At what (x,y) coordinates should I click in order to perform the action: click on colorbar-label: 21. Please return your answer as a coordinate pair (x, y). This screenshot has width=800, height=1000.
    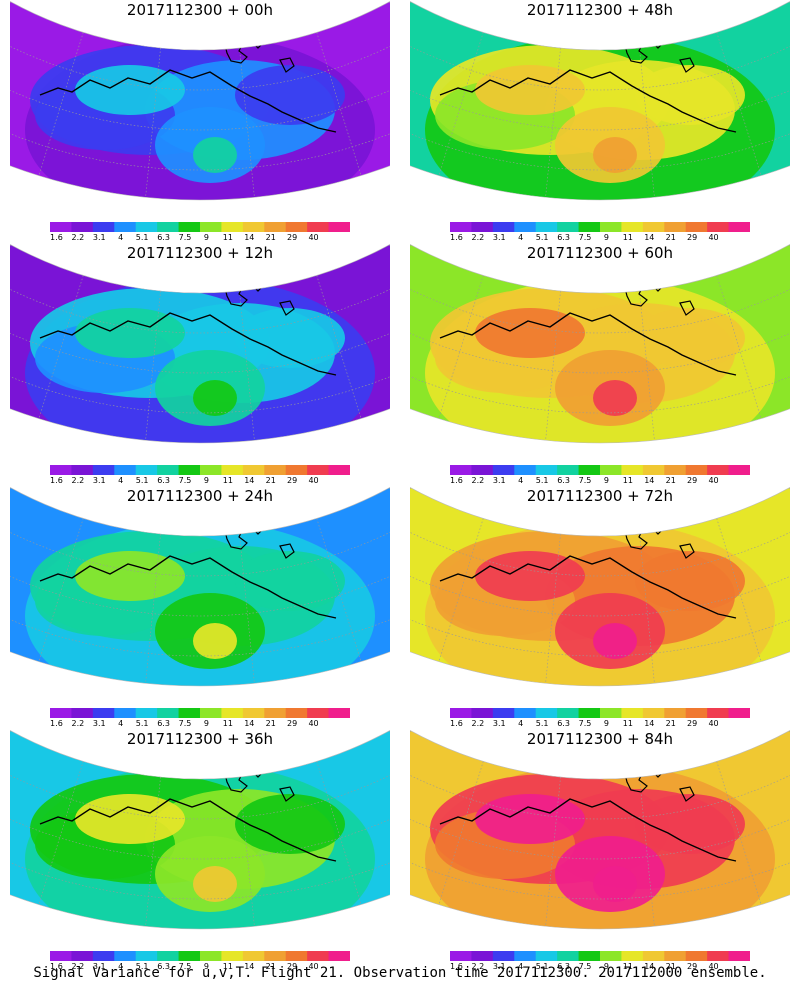
    Looking at the image, I should click on (670, 723).